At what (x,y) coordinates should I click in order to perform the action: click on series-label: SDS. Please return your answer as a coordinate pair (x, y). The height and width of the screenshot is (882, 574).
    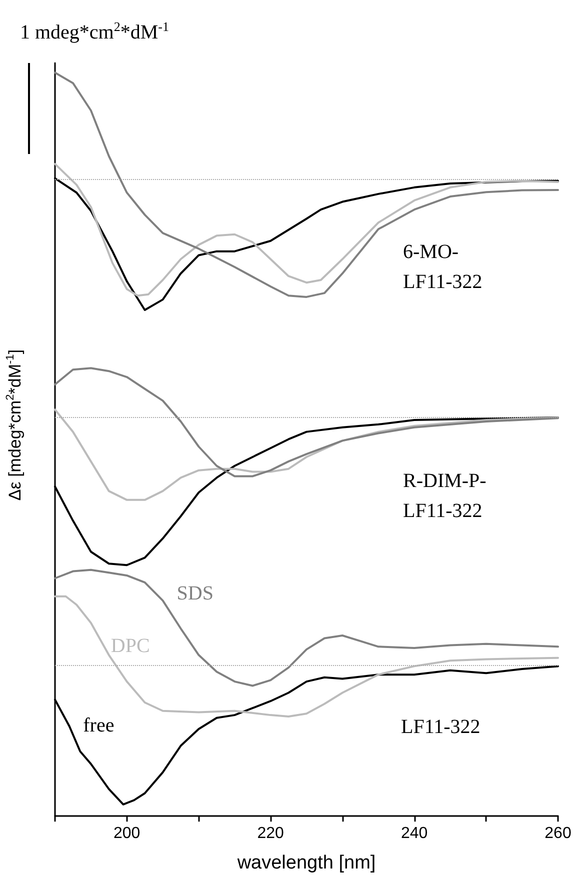
    Looking at the image, I should click on (195, 593).